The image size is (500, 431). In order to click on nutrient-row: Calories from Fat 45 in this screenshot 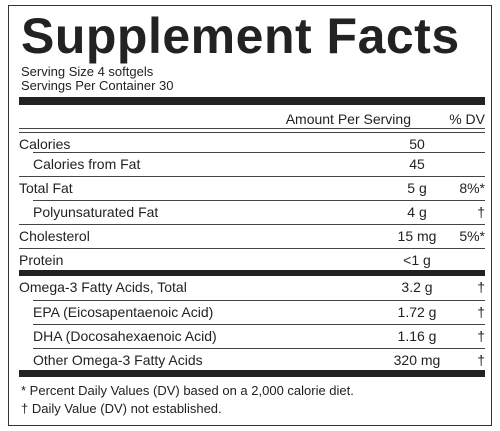, I will do `click(259, 163)`.